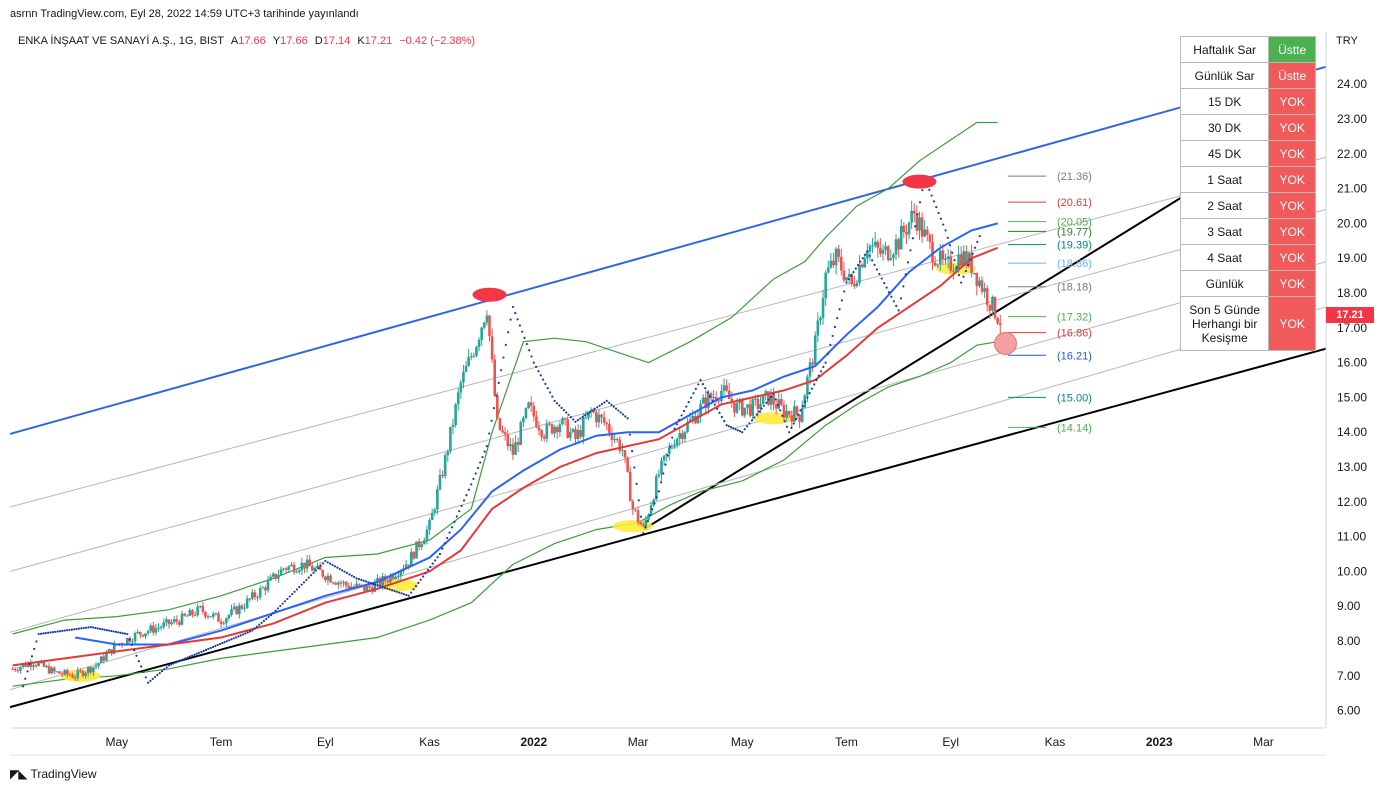  Describe the element at coordinates (121, 41) in the screenshot. I see `symbol-name: ENKA İNŞAAT VE SANAYİ A.Ş., 1G, BIST` at that location.